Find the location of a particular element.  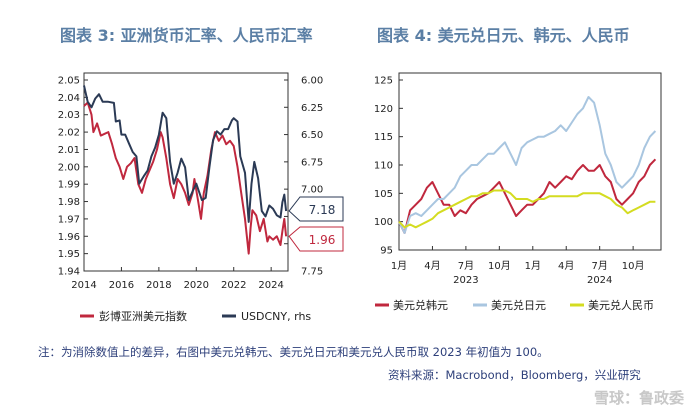

watermark: 雪球：鲁政委 is located at coordinates (638, 398).